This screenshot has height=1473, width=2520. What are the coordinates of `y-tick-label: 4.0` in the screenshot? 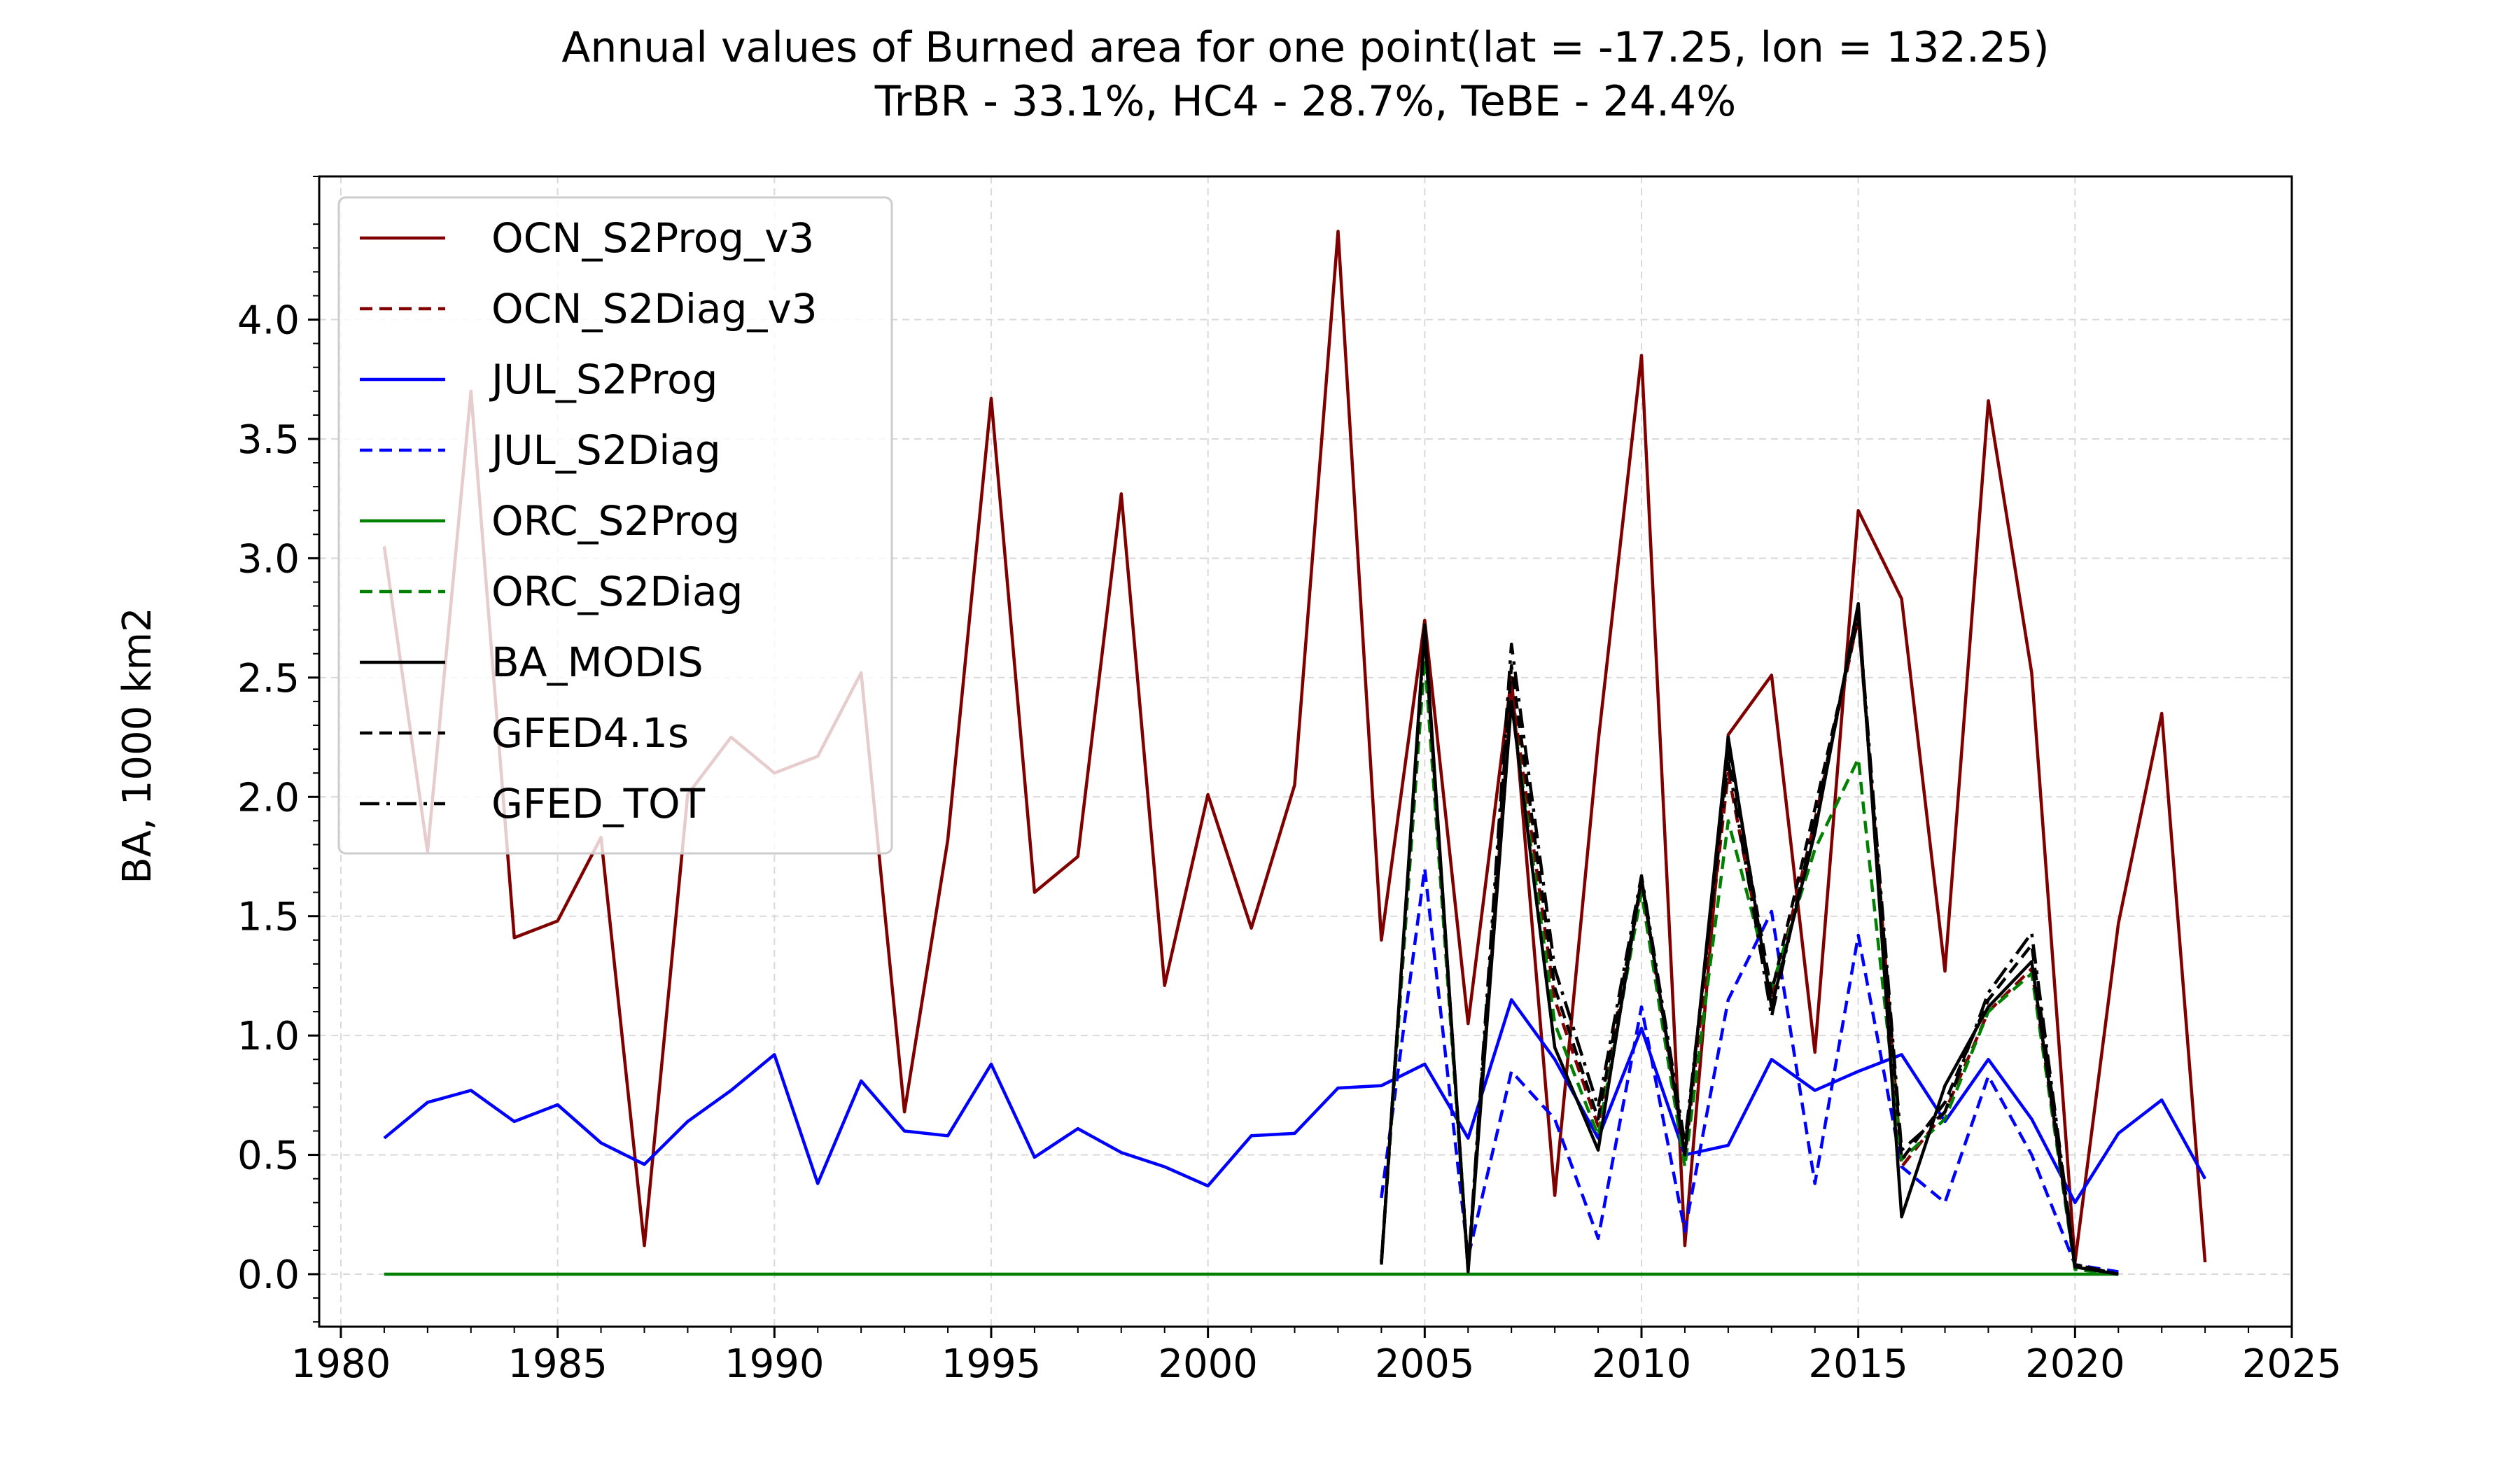 It's located at (268, 321).